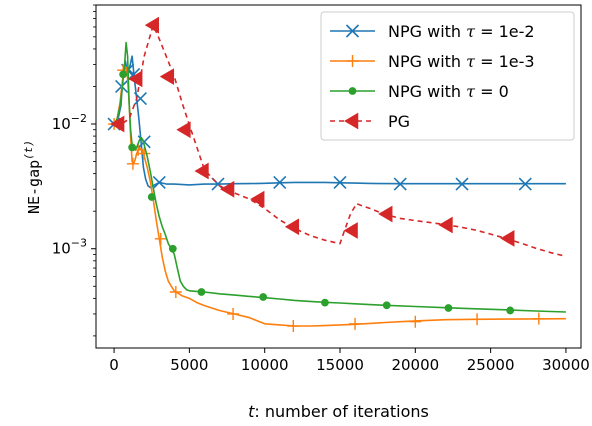  What do you see at coordinates (566, 365) in the screenshot?
I see `x-tick-label: 30000` at bounding box center [566, 365].